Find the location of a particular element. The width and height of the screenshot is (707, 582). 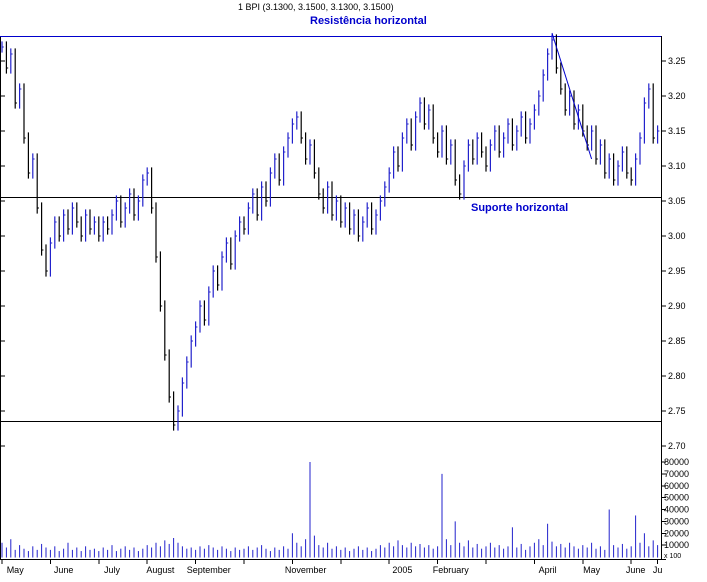

svg-text: 2.90 is located at coordinates (677, 306).